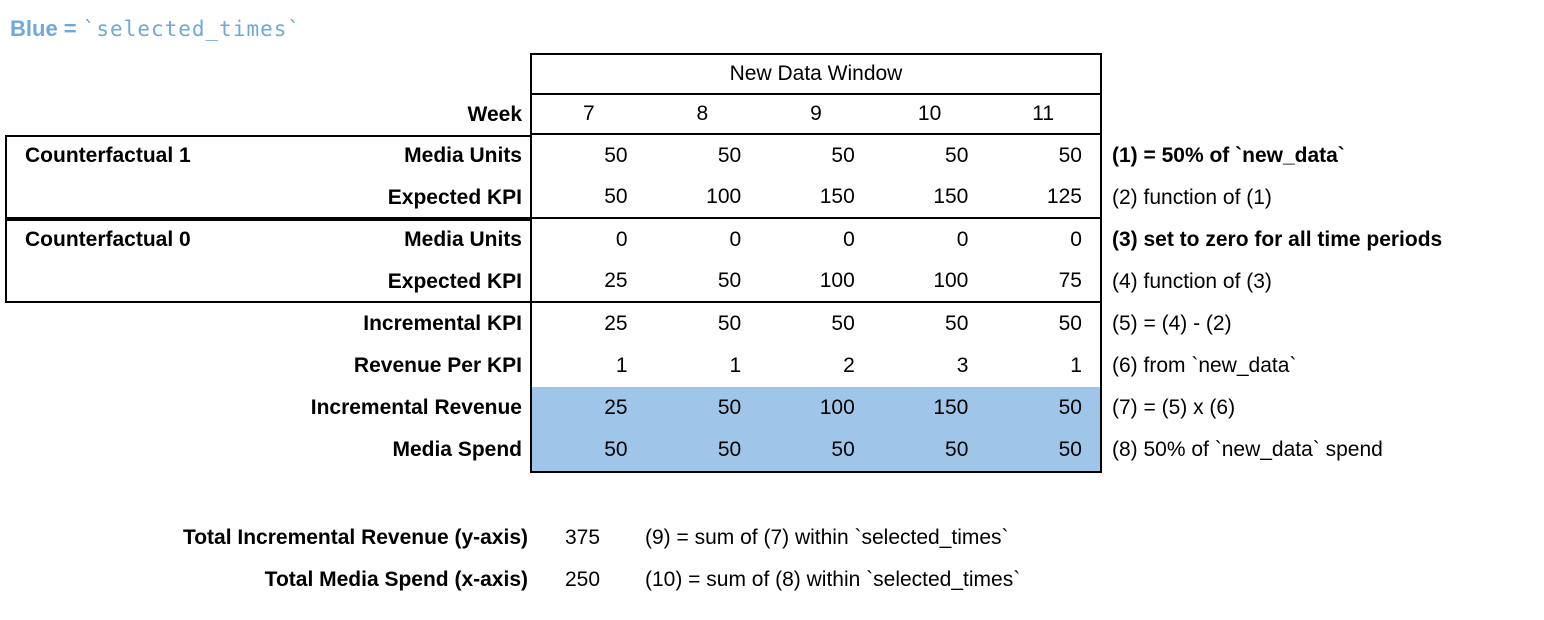 Image resolution: width=1544 pixels, height=620 pixels. What do you see at coordinates (1228, 155) in the screenshot?
I see `annotation-1: (1) = 50% of `new_data`` at bounding box center [1228, 155].